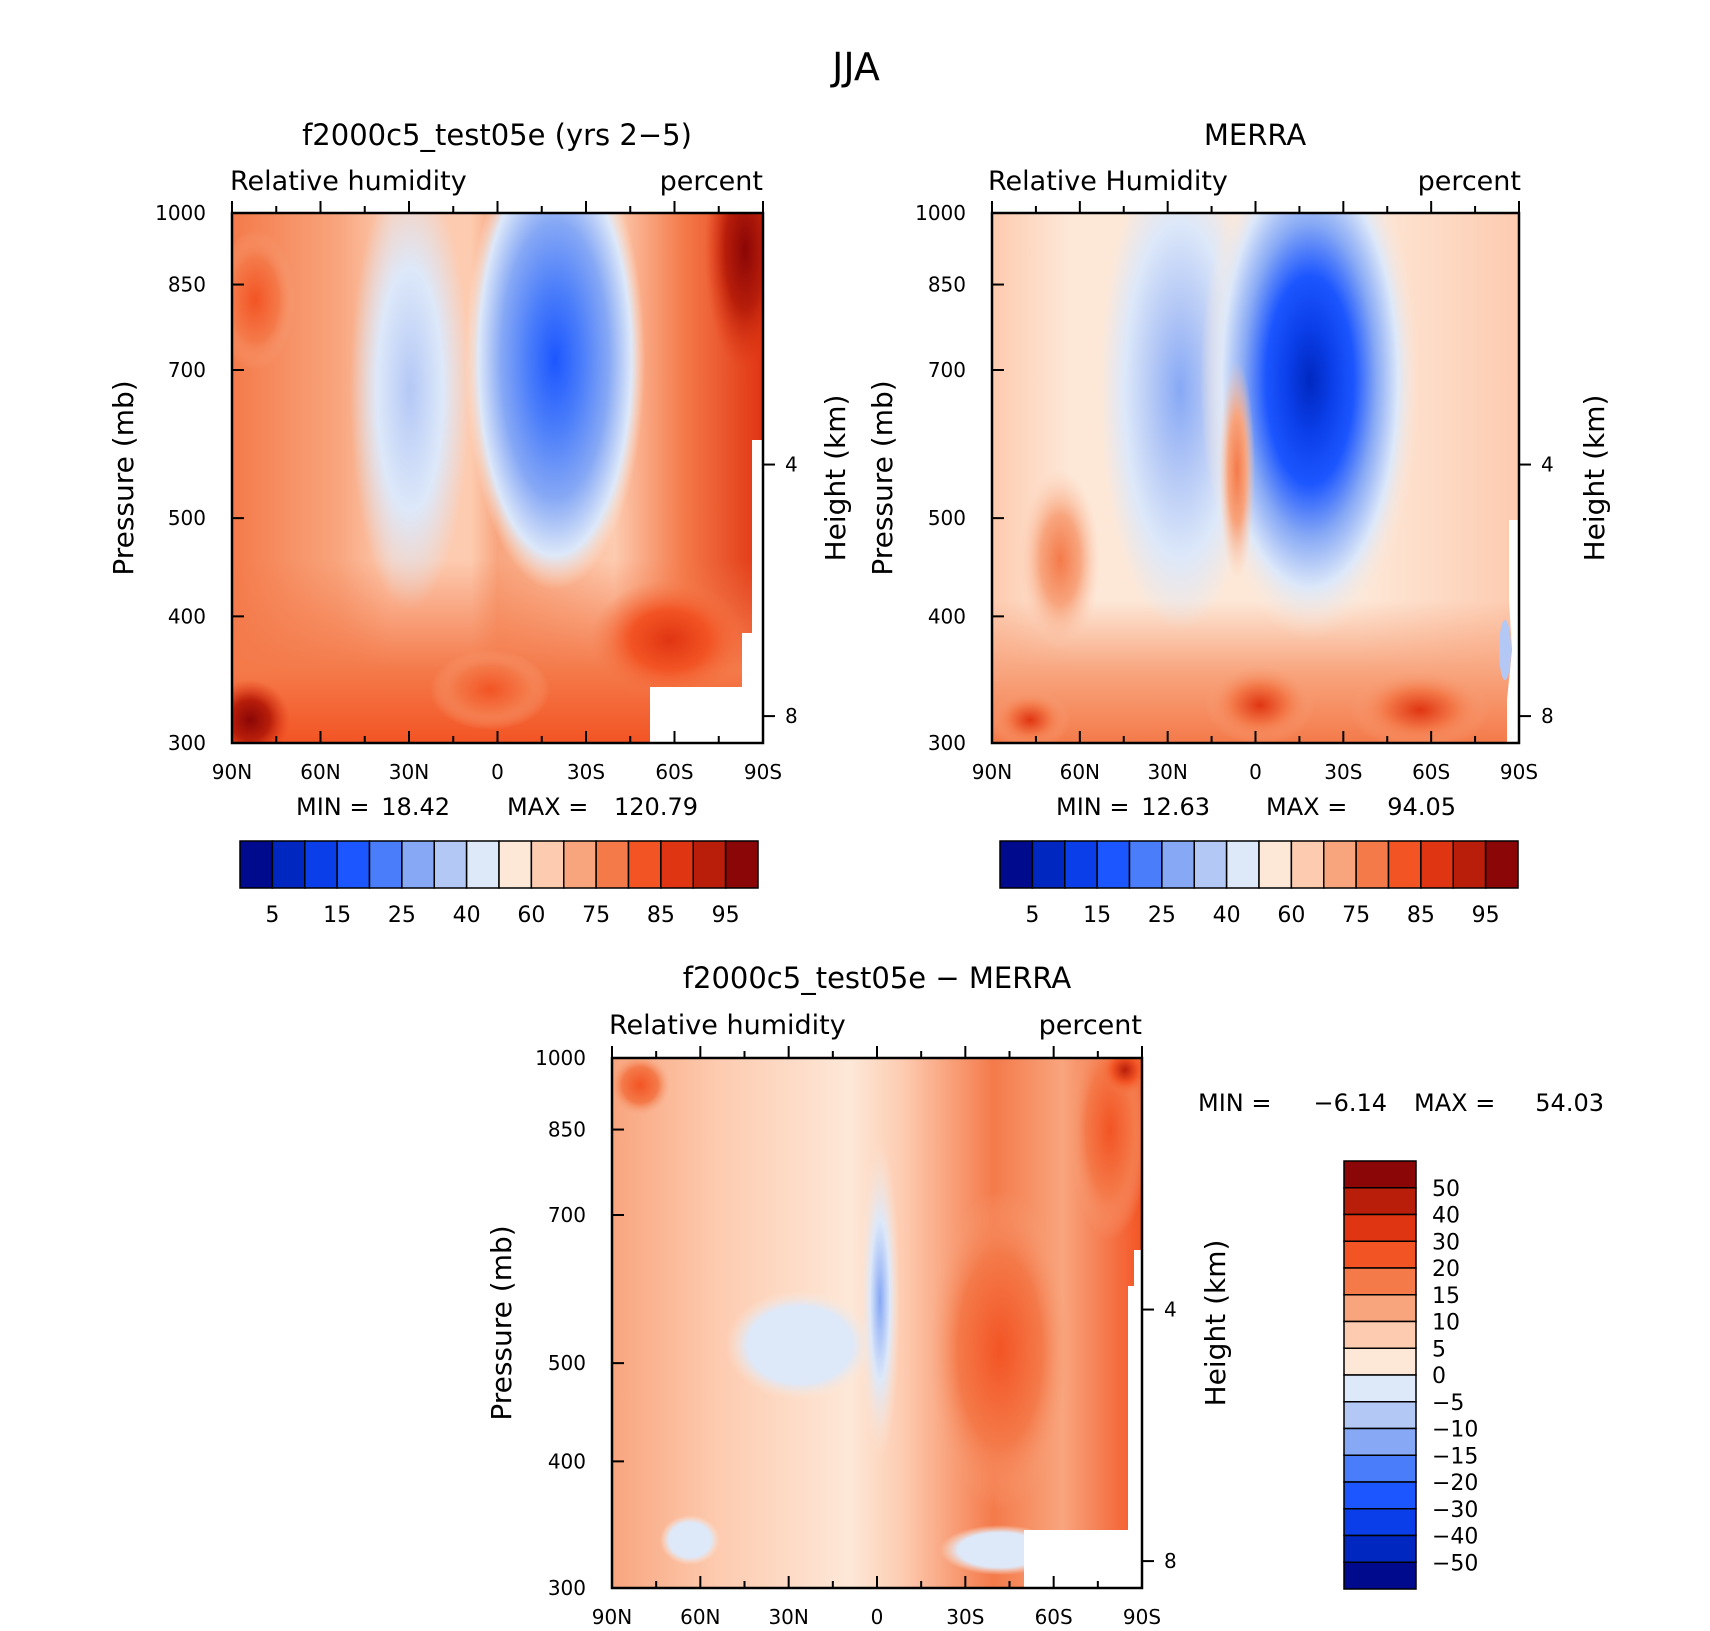 This screenshot has height=1631, width=1710. Describe the element at coordinates (656, 807) in the screenshot. I see `panel-model-max-value: 120.79` at that location.